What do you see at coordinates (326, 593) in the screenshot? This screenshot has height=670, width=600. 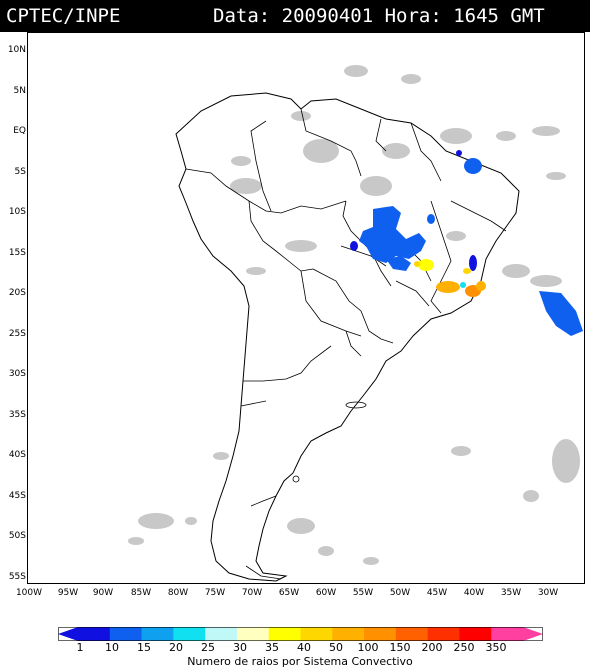 I see `lon-label-60w: 60W` at bounding box center [326, 593].